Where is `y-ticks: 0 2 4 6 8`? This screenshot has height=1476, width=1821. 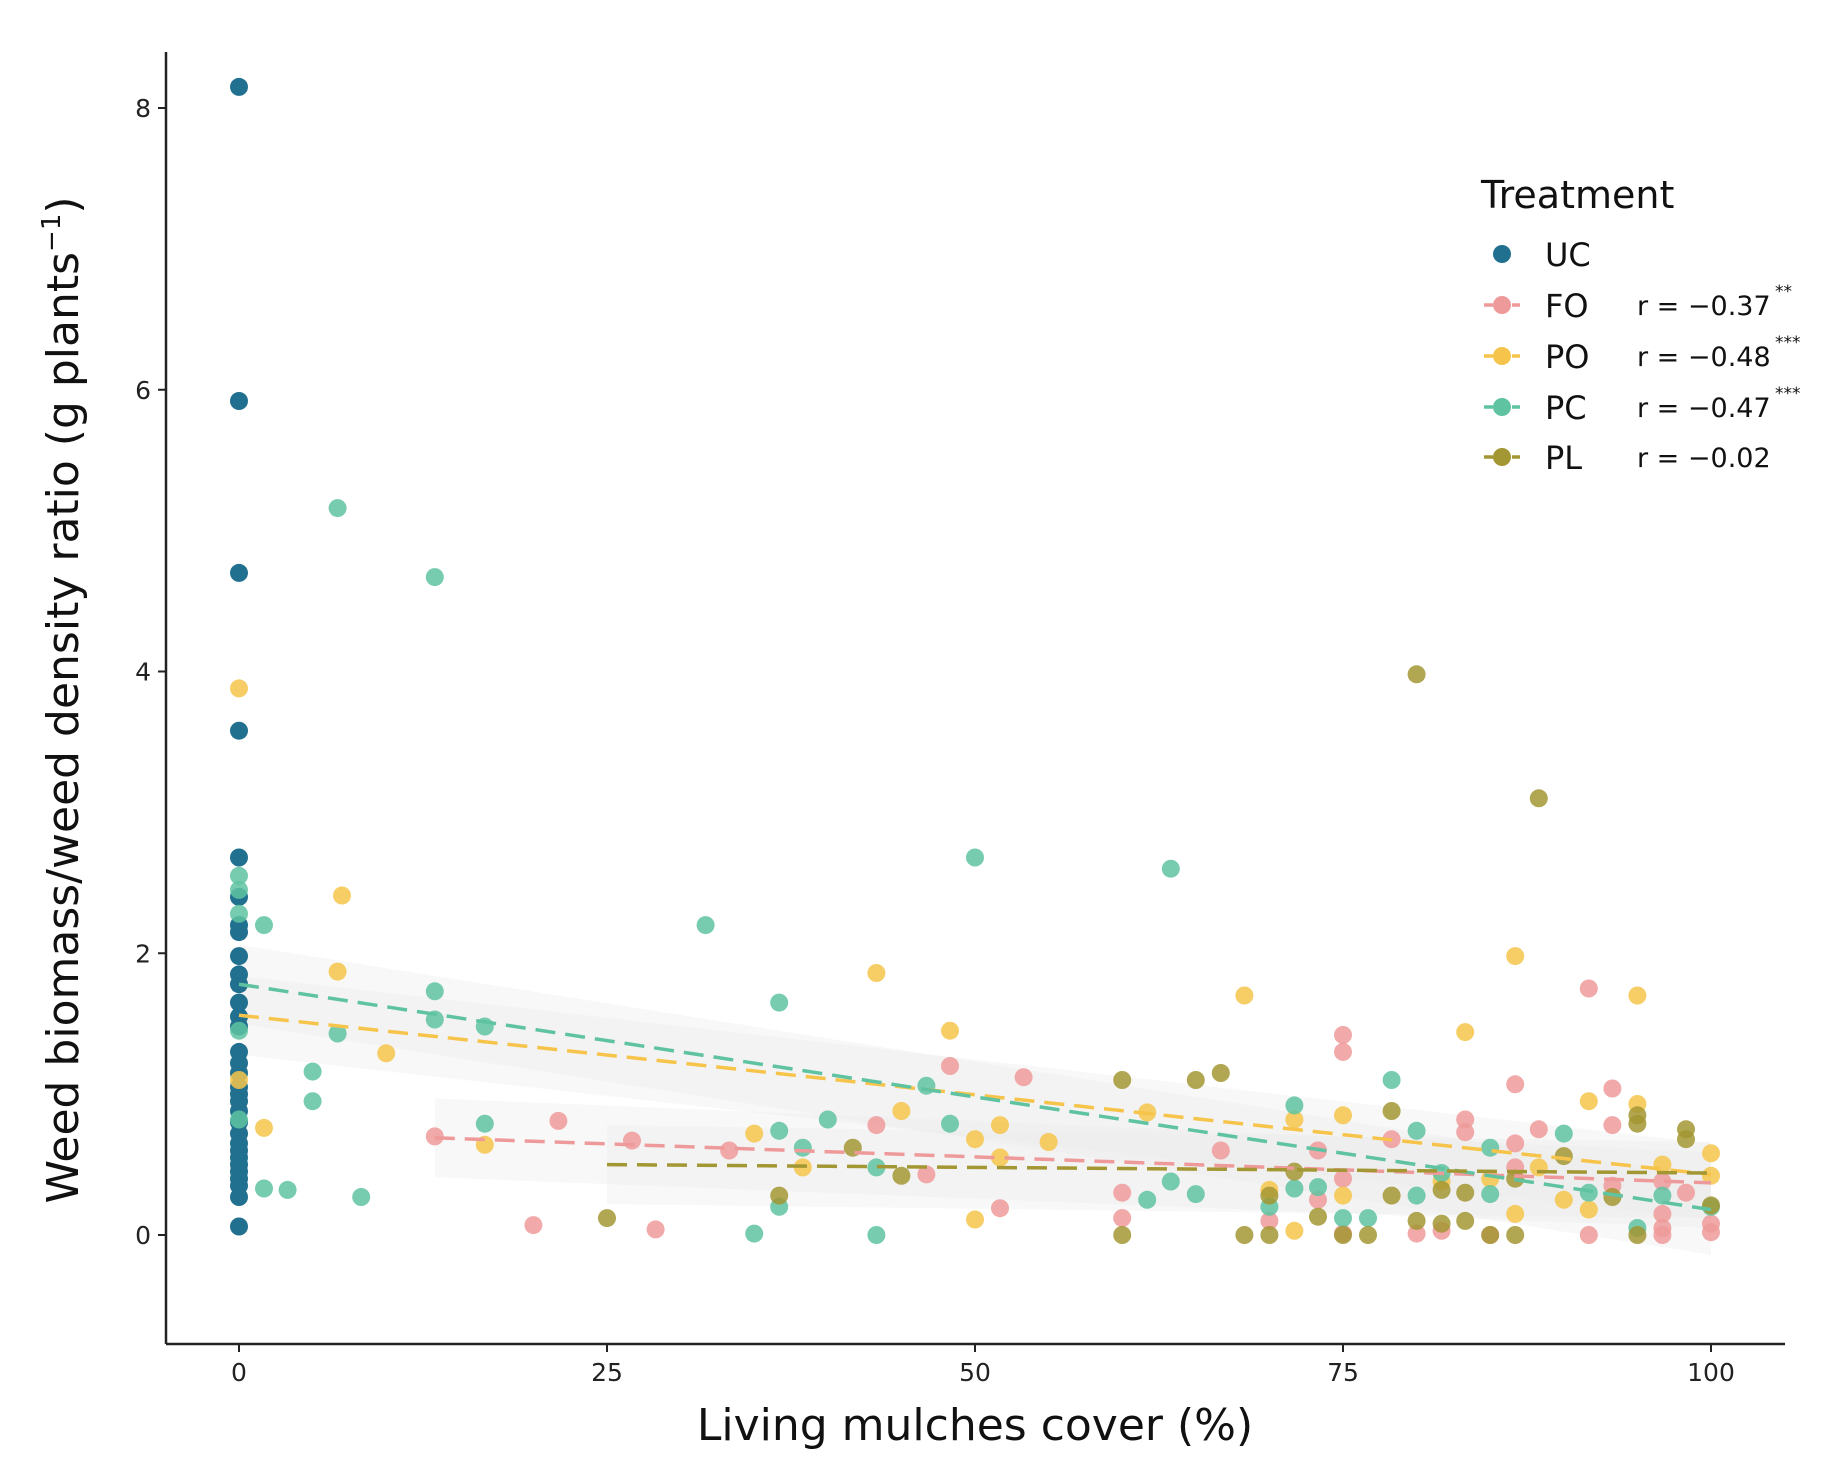 y-ticks: 0 2 4 6 8 is located at coordinates (150, 672).